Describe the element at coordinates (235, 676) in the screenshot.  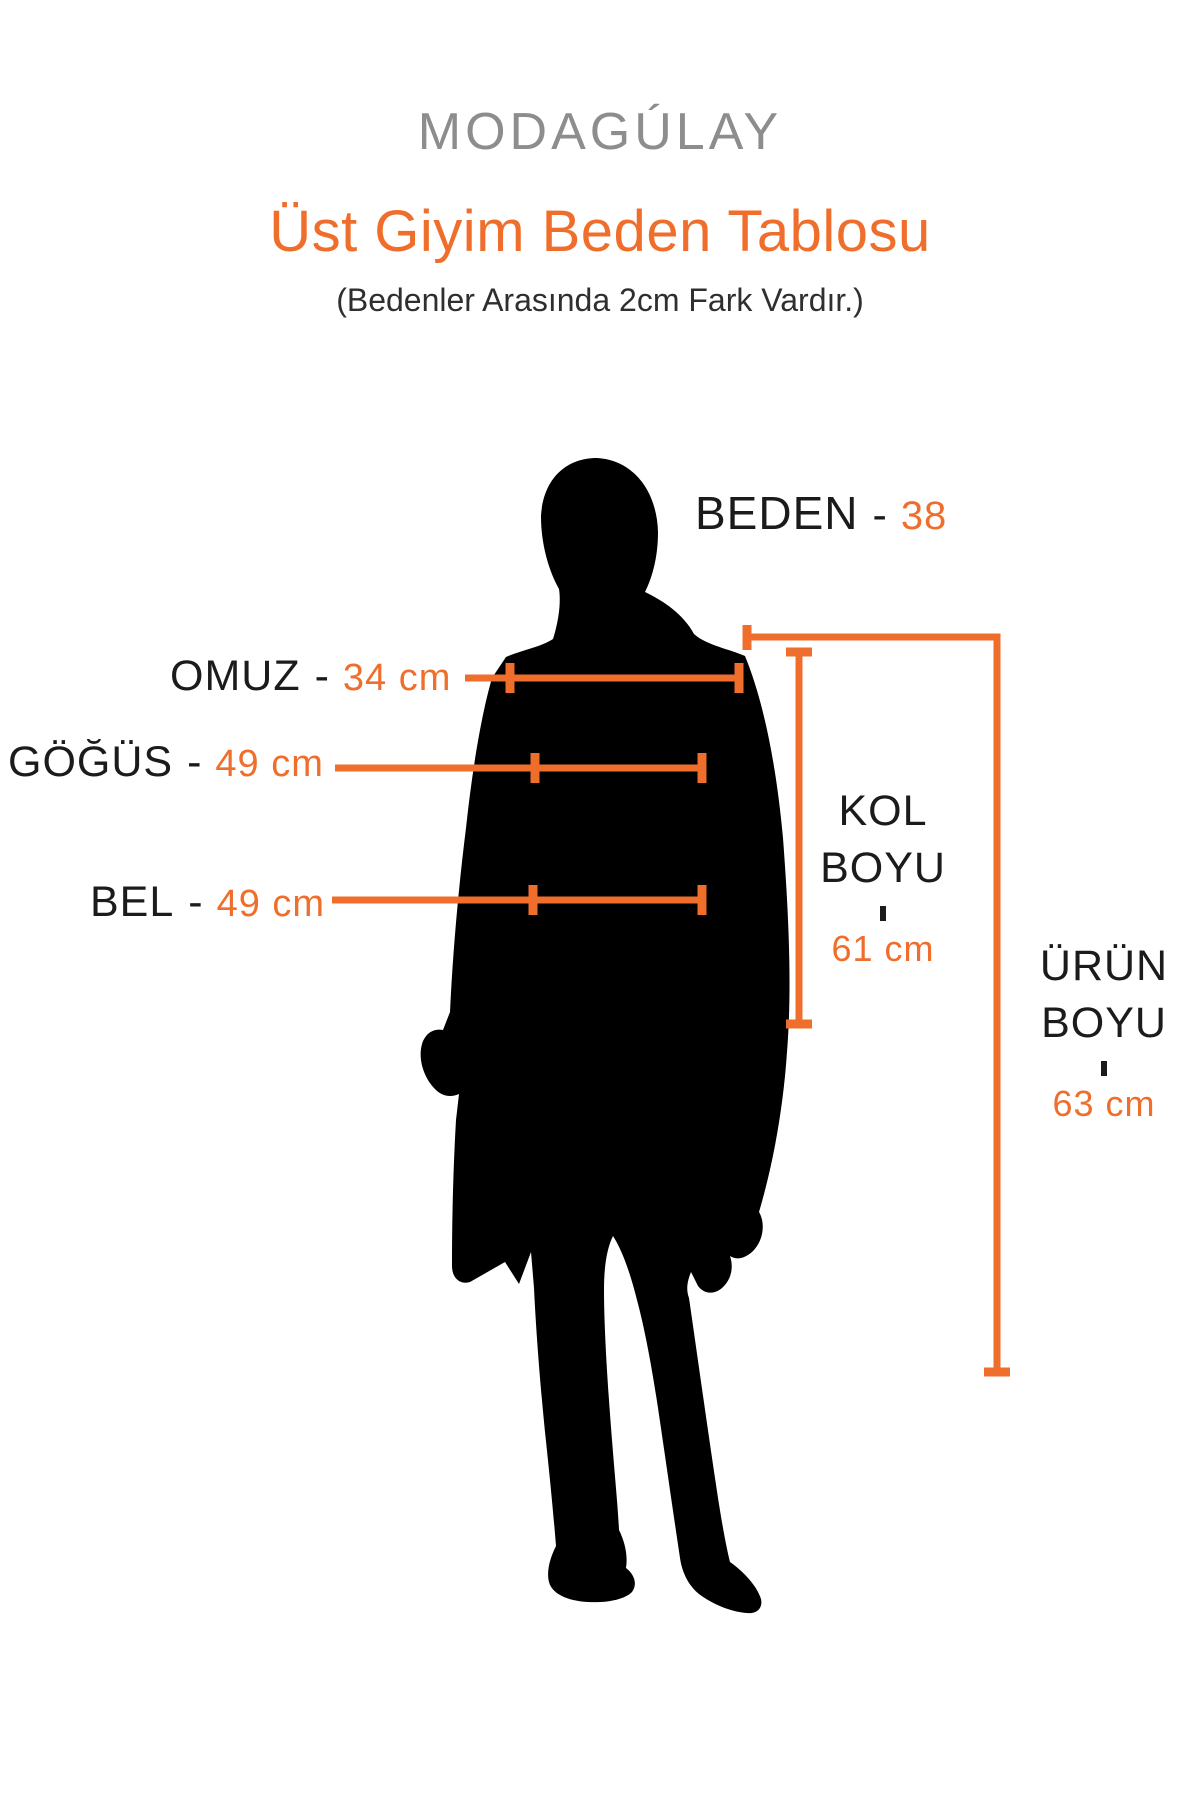
I see `omuz-label: OMUZ` at that location.